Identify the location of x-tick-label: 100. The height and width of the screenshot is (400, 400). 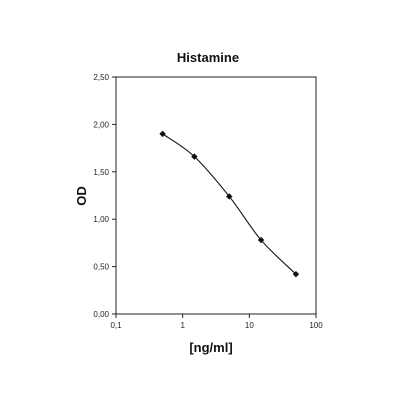
(316, 325).